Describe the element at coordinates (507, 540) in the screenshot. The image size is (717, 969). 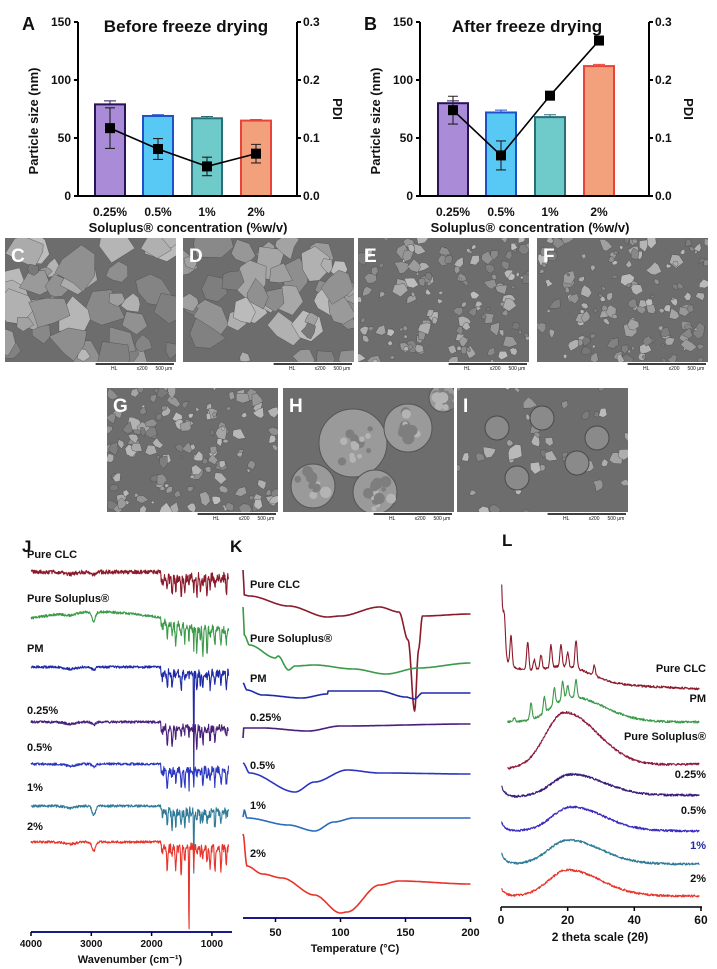
I see `panel-label: L` at that location.